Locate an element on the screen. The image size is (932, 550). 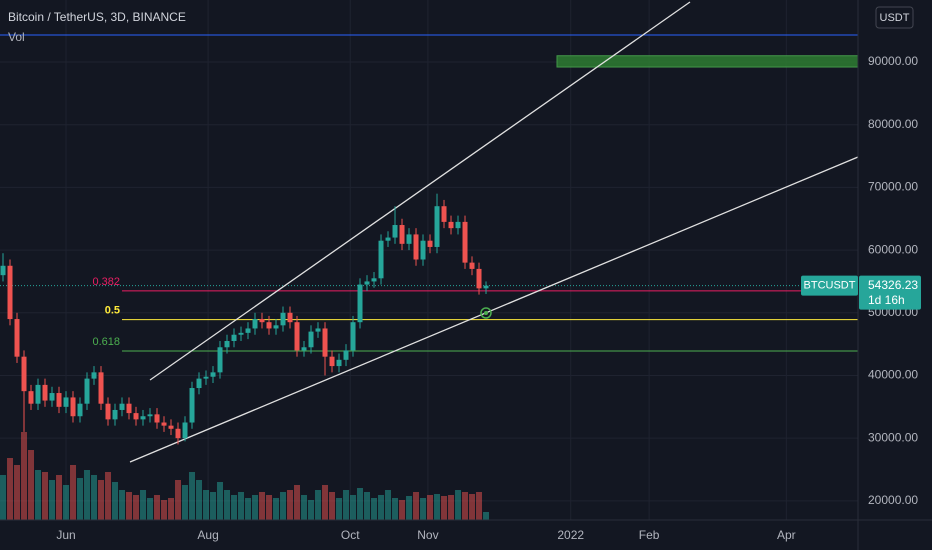
marker is located at coordinates (486, 313).